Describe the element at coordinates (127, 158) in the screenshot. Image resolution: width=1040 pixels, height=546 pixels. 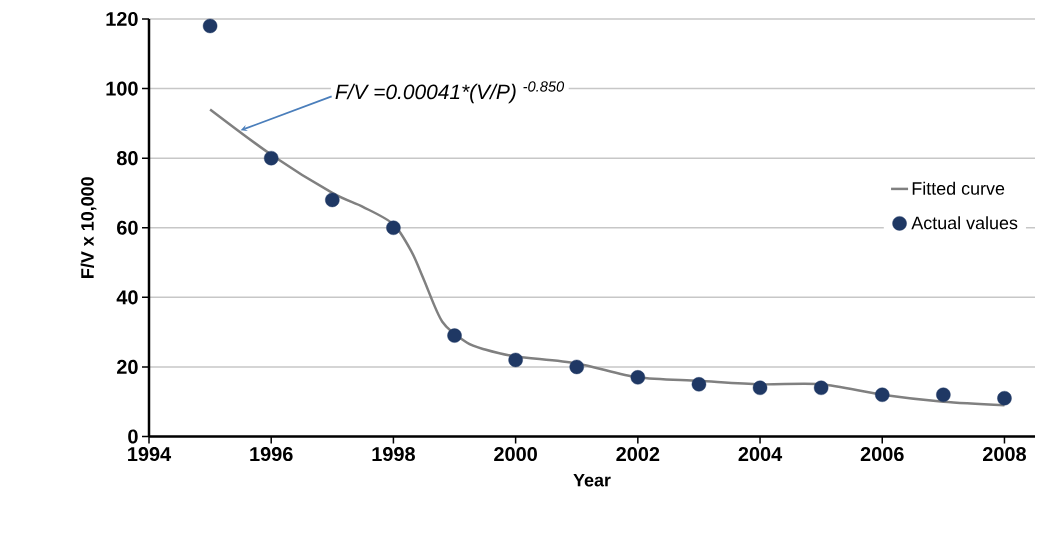
I see `y-tick-label: 80` at that location.